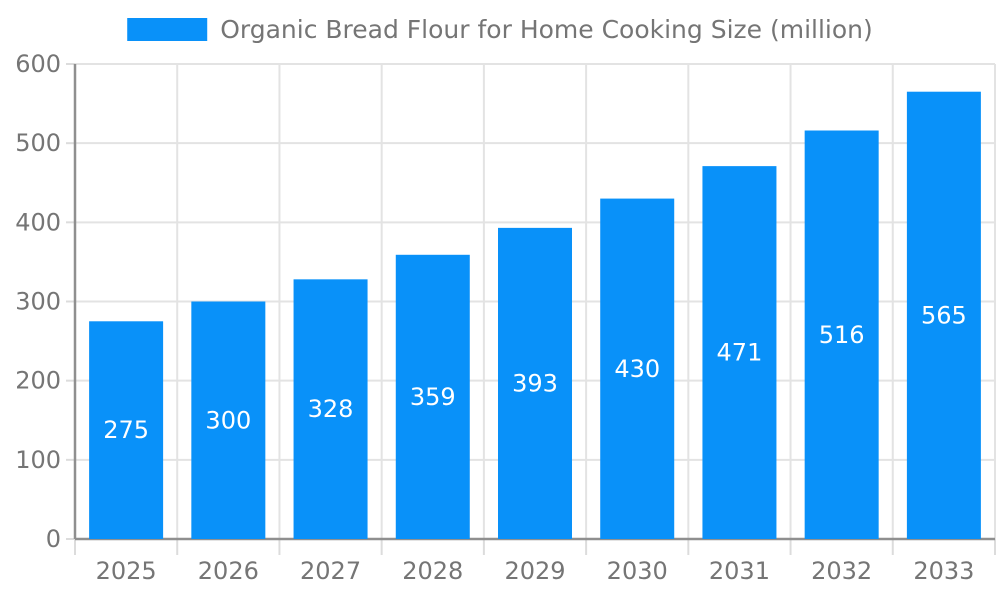 The image size is (1000, 600). I want to click on bar-value-label: 471, so click(740, 353).